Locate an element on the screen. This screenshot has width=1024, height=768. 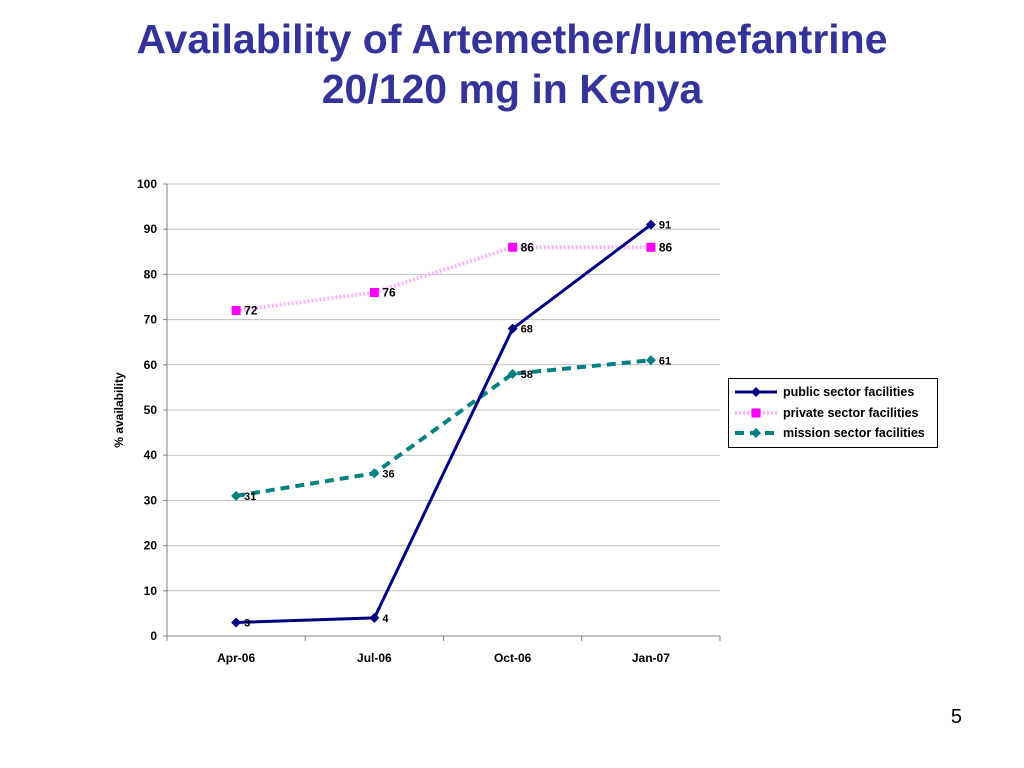
y-tick-label: 0 is located at coordinates (153, 636).